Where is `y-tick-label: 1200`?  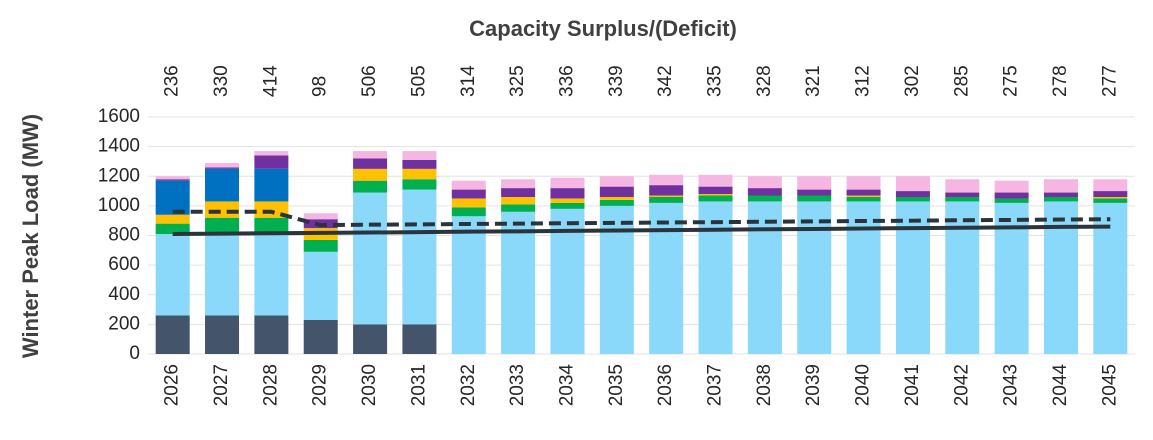 y-tick-label: 1200 is located at coordinates (119, 175).